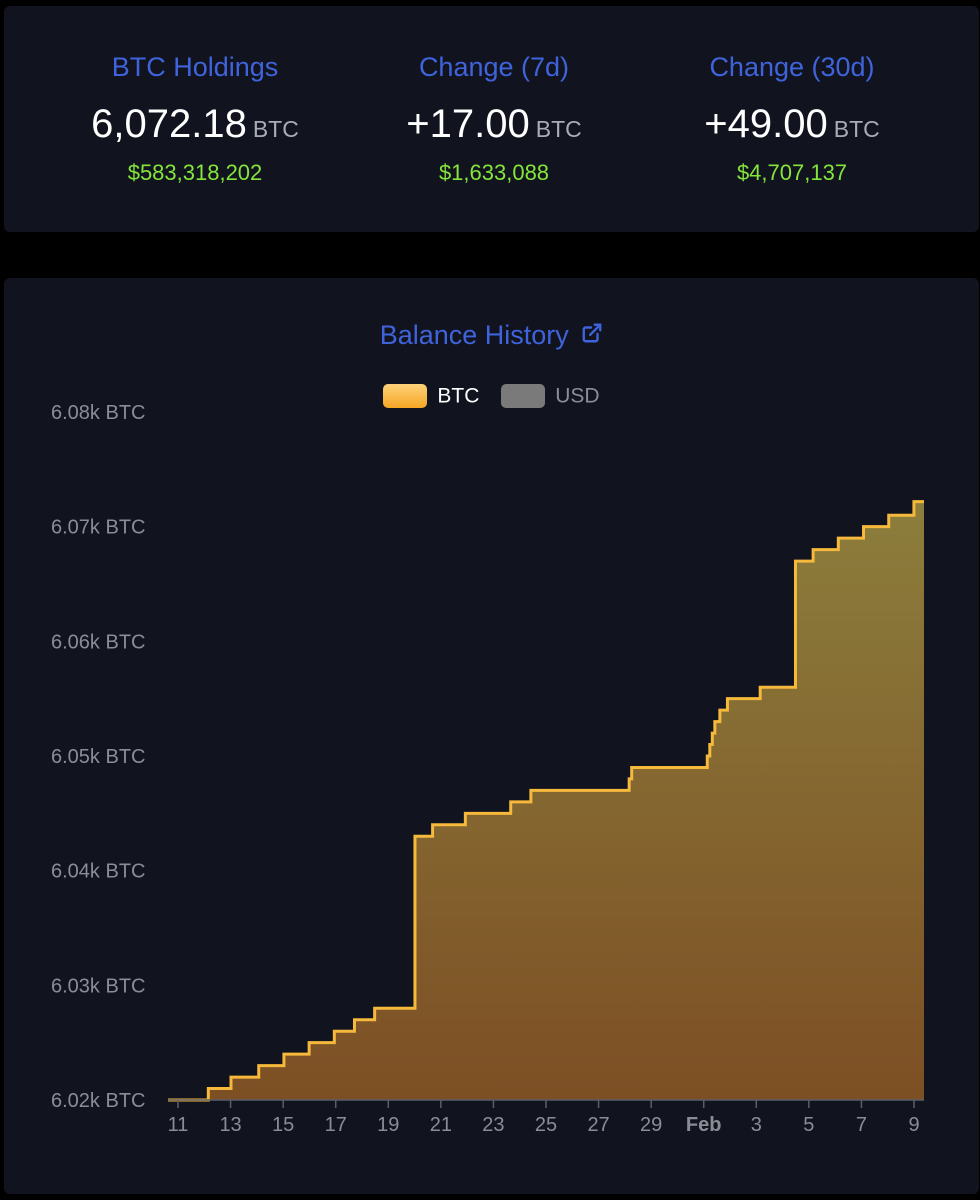 The height and width of the screenshot is (1200, 980). I want to click on chart-legend: BTC USD, so click(491, 396).